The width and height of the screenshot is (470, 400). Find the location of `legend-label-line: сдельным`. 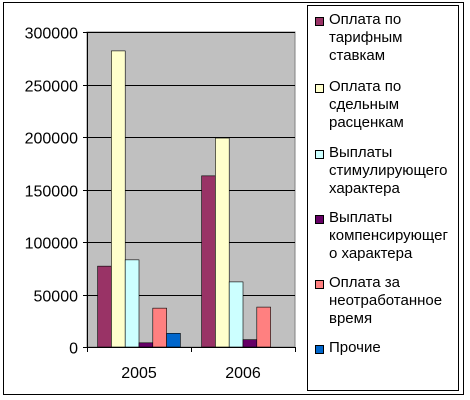

legend-label-line: сдельным is located at coordinates (364, 104).